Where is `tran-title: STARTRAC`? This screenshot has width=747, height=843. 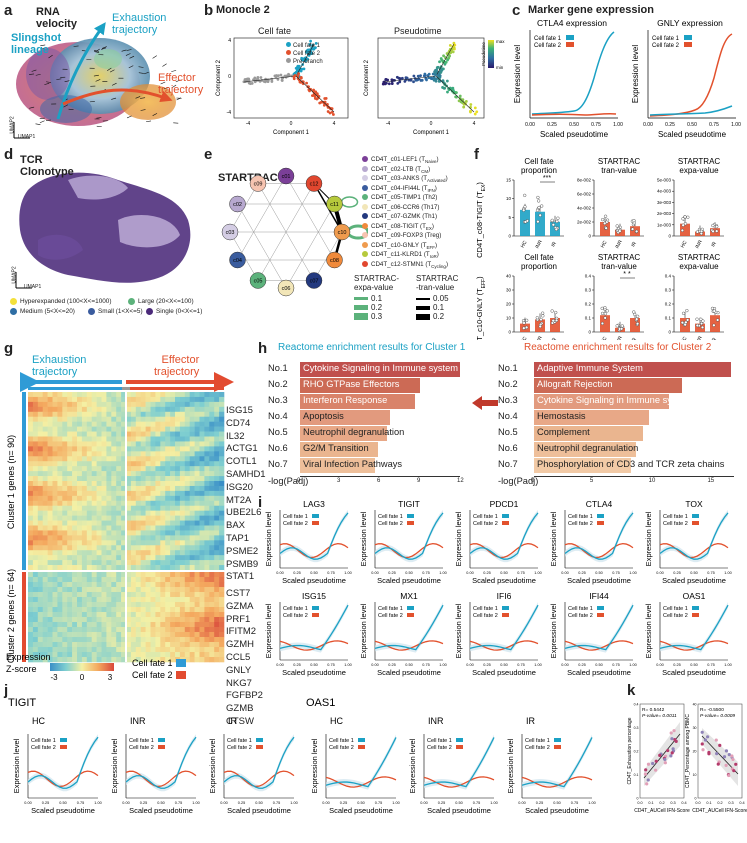
tran-title: STARTRAC is located at coordinates (437, 278).